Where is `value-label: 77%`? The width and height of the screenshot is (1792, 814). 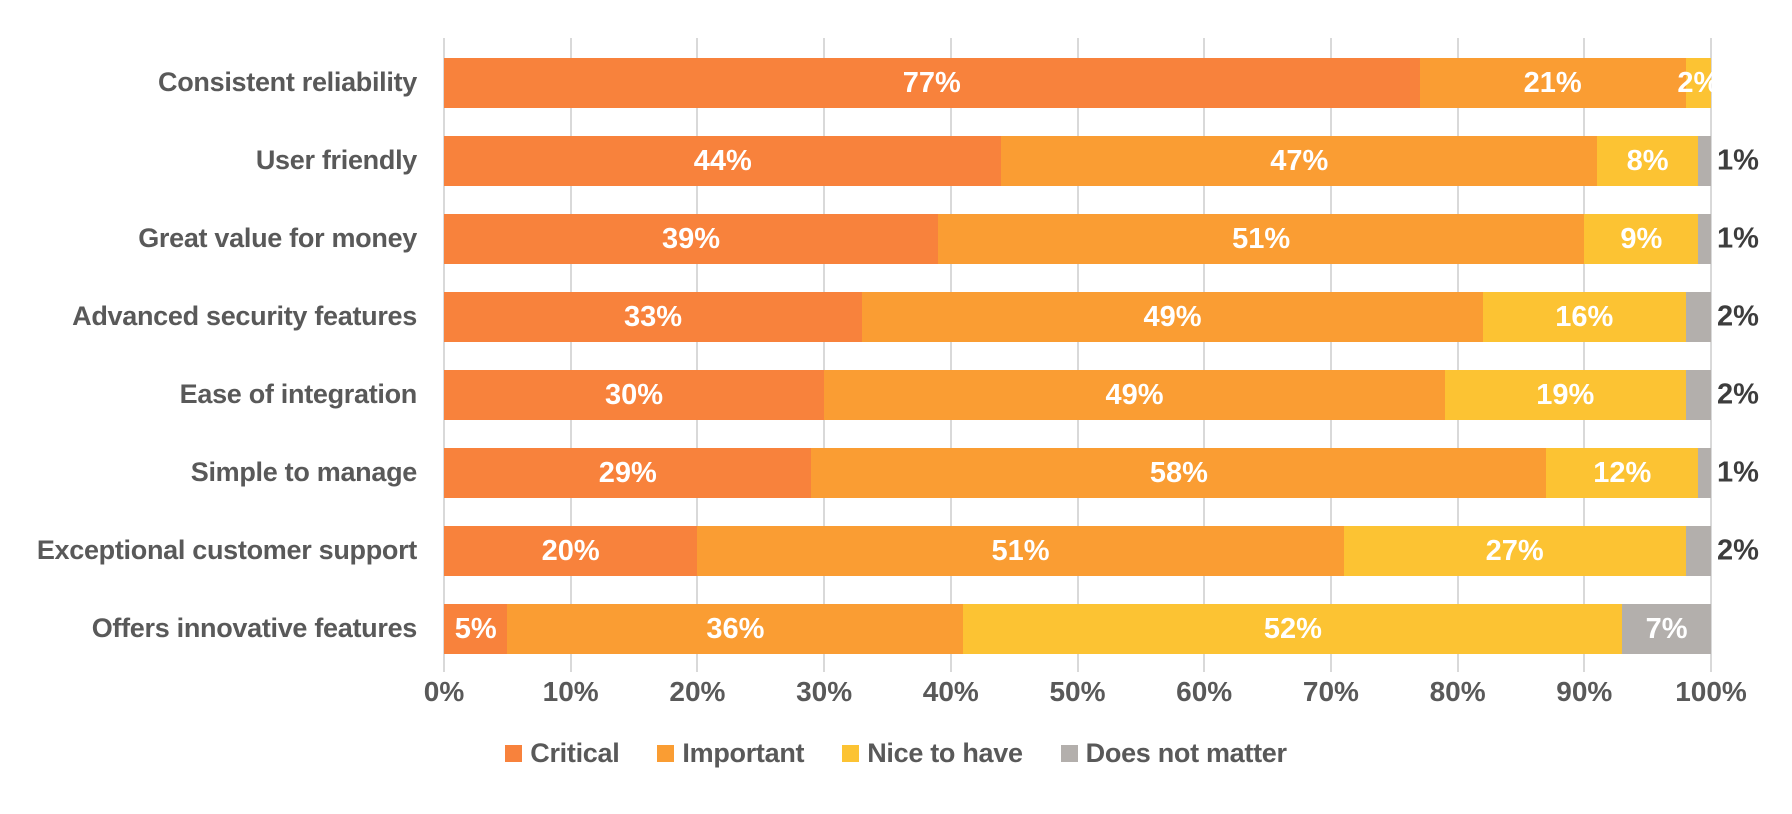
value-label: 77% is located at coordinates (931, 82).